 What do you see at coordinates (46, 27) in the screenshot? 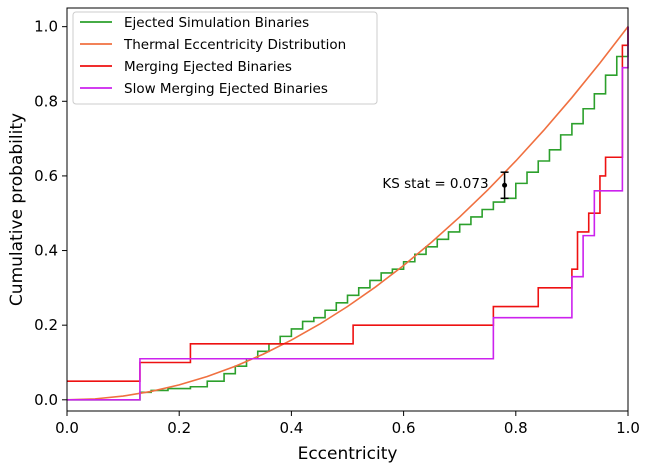
I see `y-tick-label: 1.0` at bounding box center [46, 27].